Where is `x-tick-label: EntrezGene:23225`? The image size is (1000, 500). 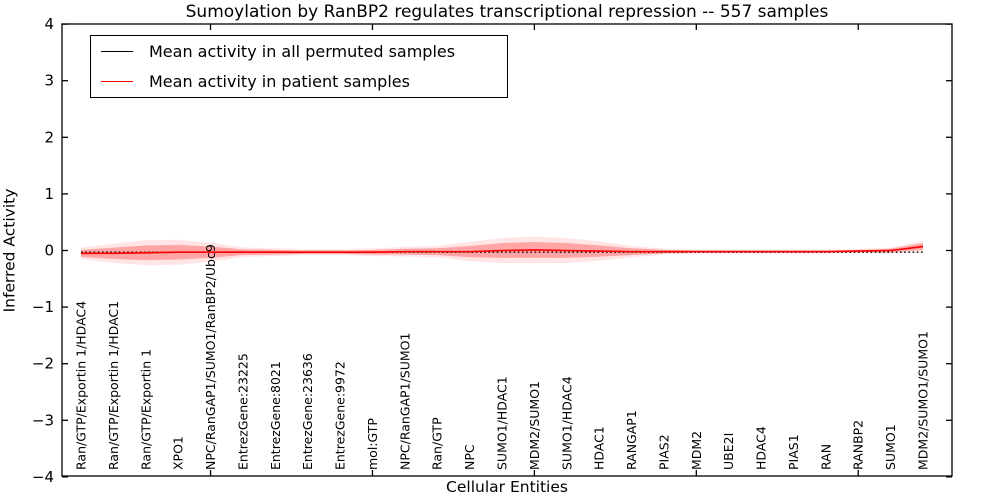
x-tick-label: EntrezGene:23225 is located at coordinates (242, 411).